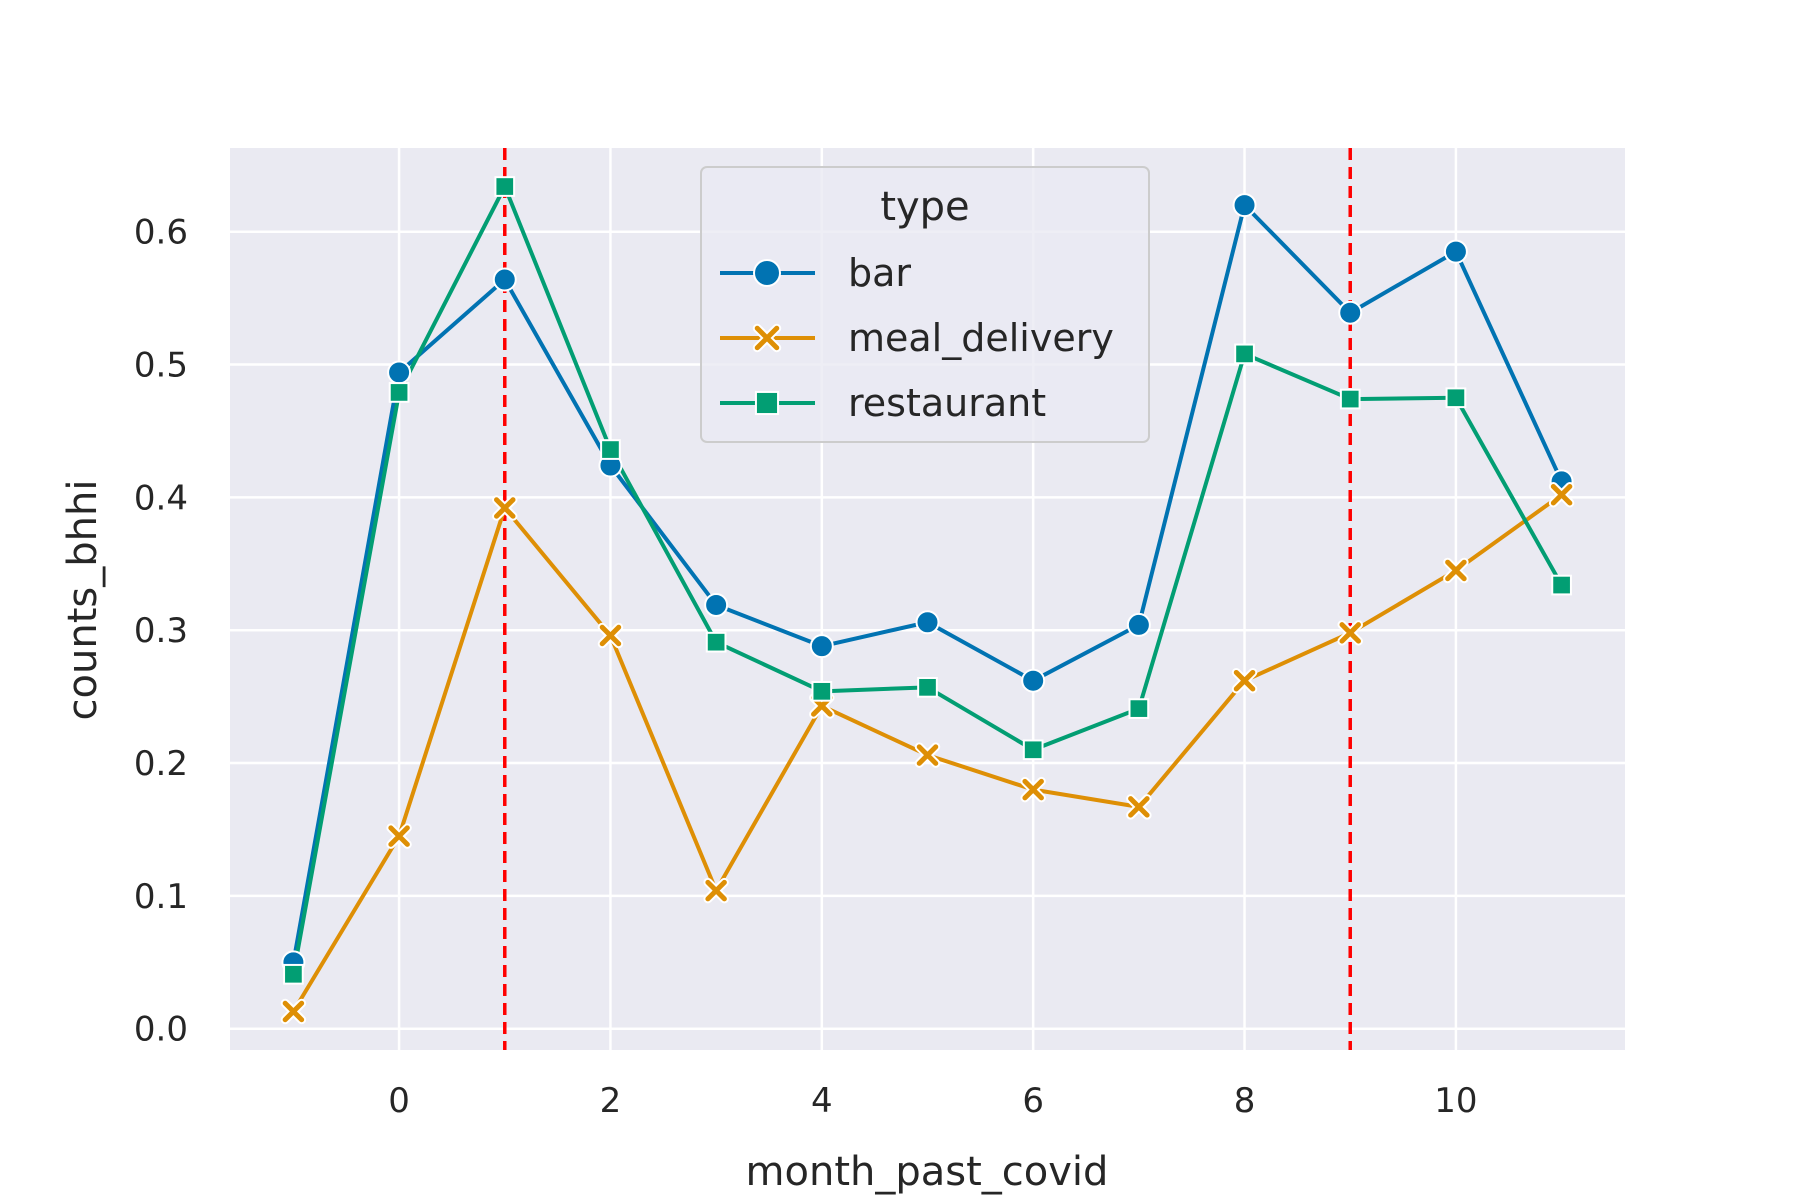  I want to click on legend-box, so click(925, 304).